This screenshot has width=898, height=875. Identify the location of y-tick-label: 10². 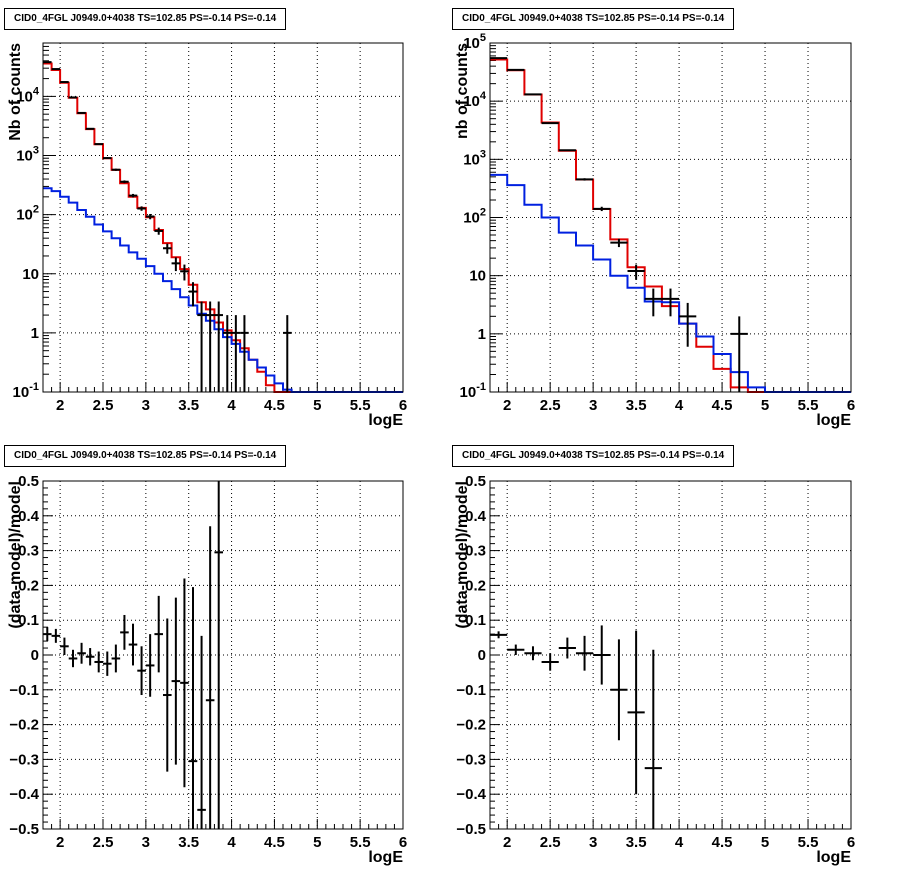
(474, 217).